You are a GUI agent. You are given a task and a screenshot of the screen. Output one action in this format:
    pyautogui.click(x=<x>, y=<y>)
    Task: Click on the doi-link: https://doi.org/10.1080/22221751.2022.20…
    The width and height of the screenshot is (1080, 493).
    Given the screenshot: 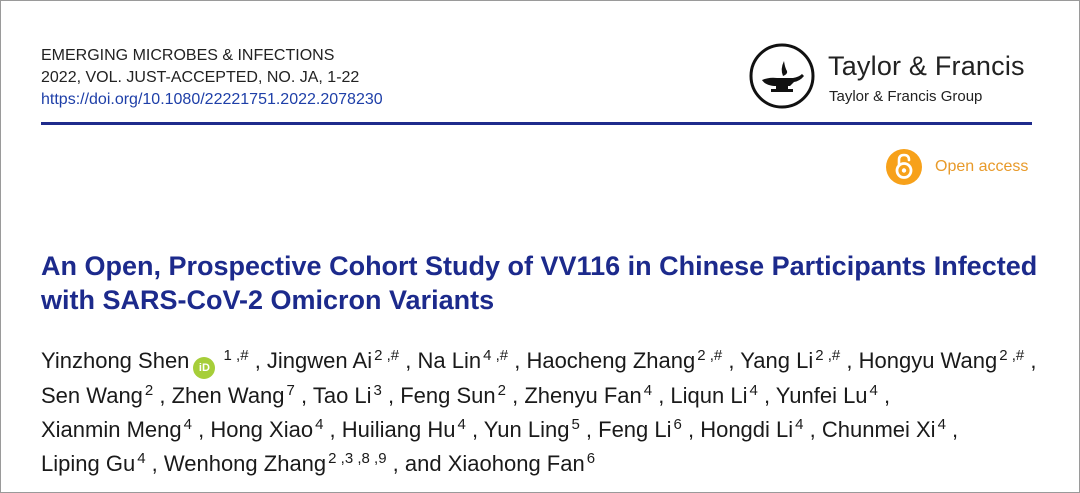 What is the action you would take?
    pyautogui.click(x=212, y=99)
    